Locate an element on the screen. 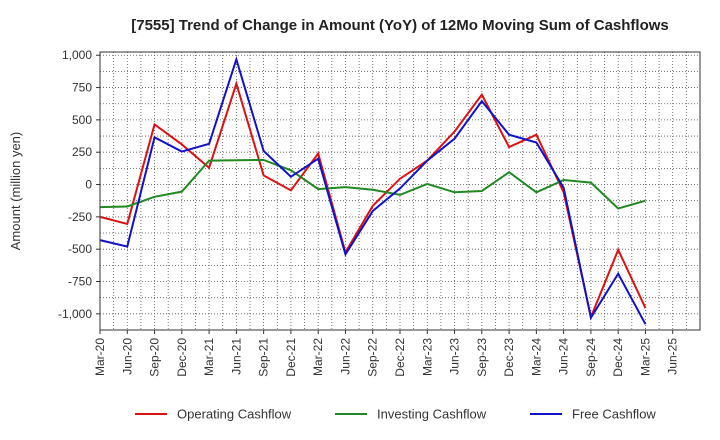  free-cashflow-legend-label: Free Cashflow is located at coordinates (614, 414).